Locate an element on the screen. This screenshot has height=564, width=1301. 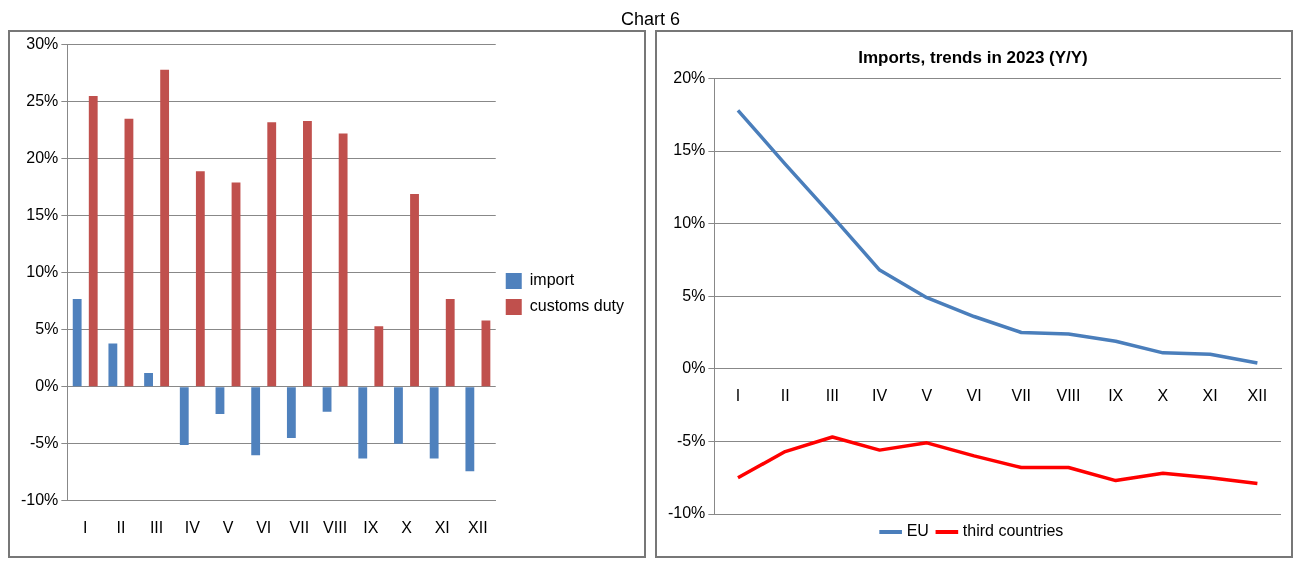
legend-label: customs duty is located at coordinates (577, 306).